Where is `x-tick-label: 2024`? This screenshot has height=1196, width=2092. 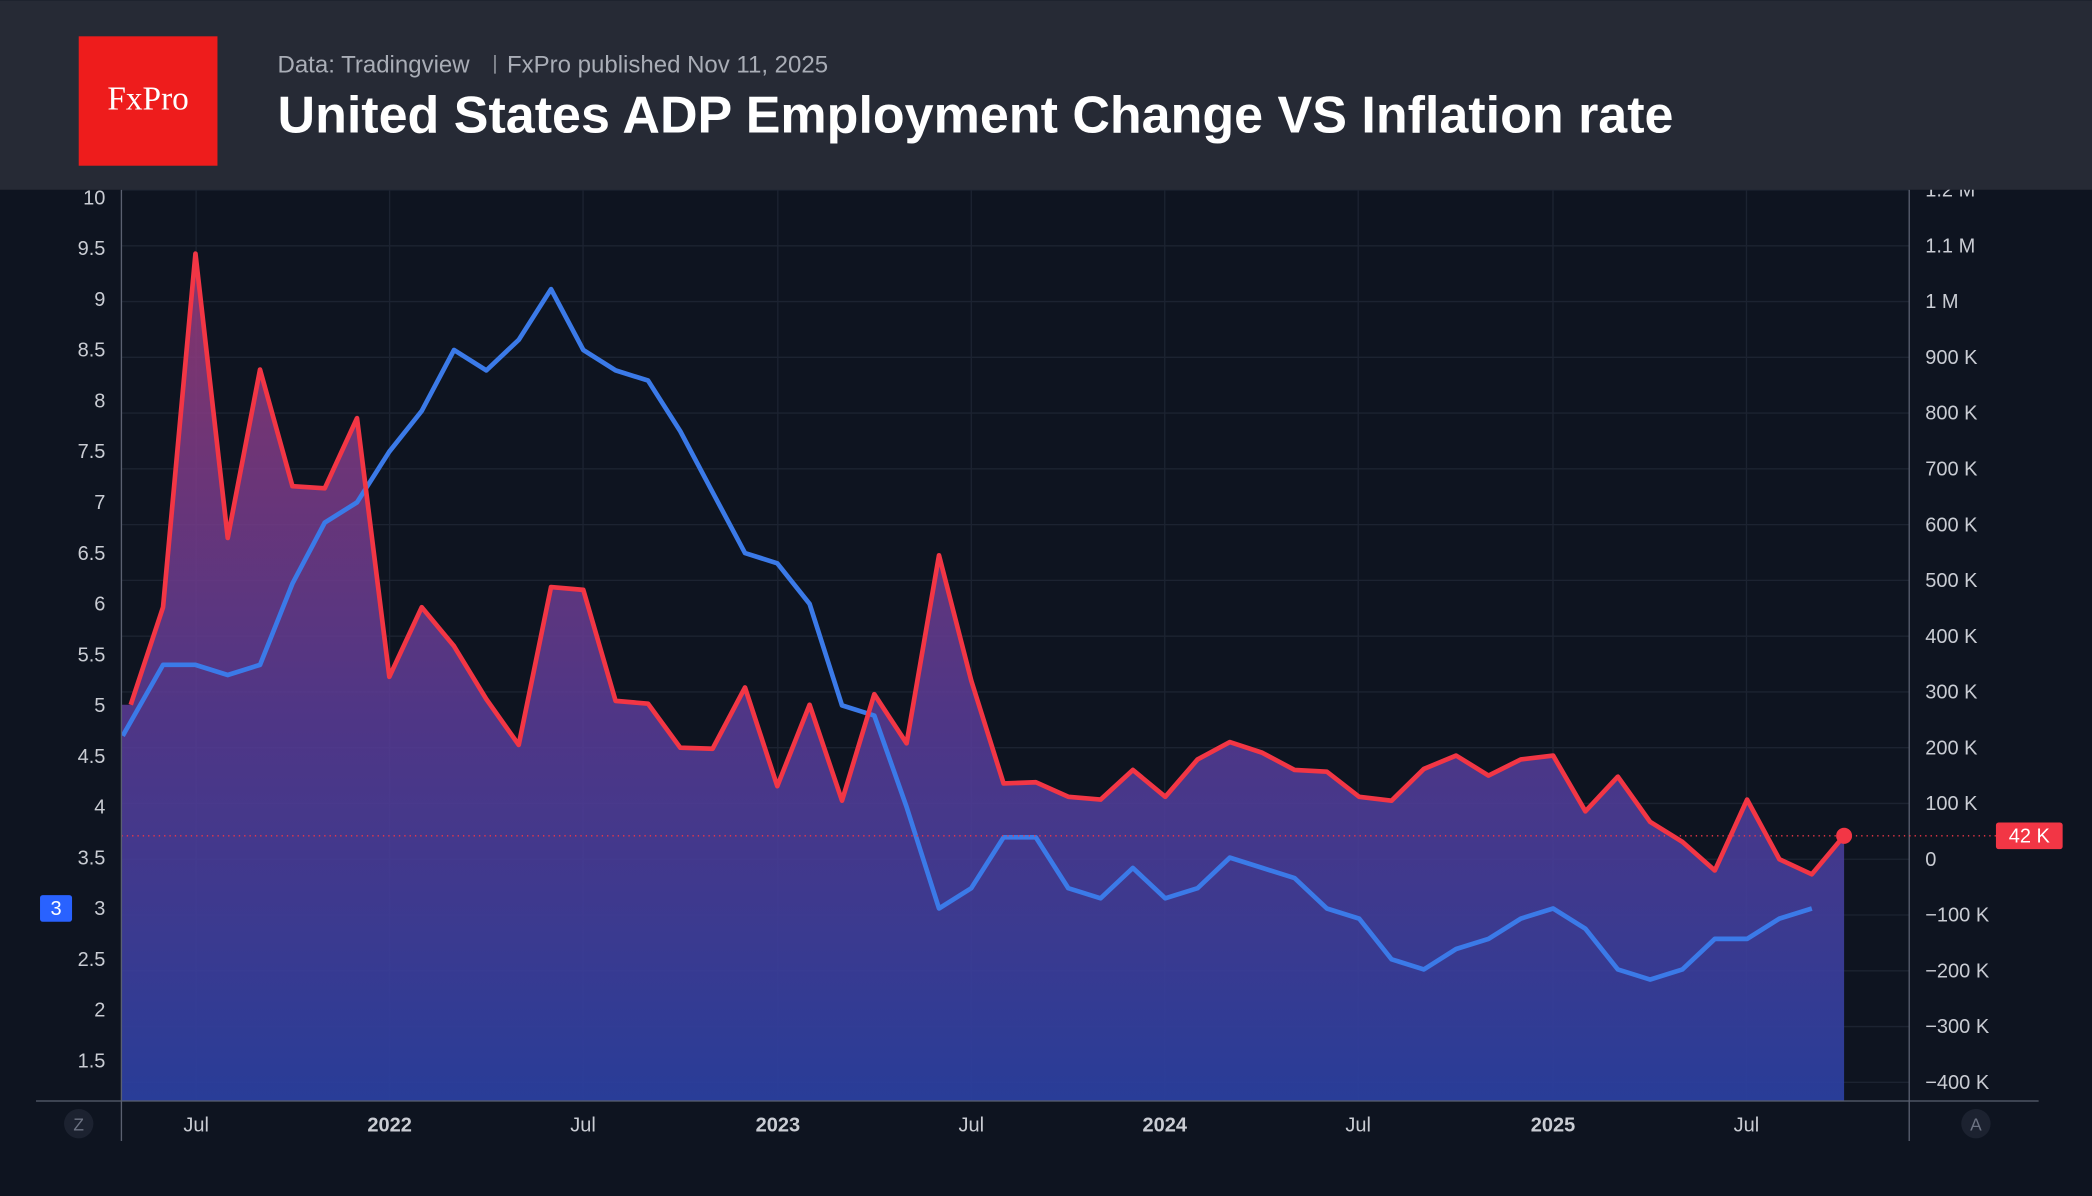
x-tick-label: 2024 is located at coordinates (1164, 1126).